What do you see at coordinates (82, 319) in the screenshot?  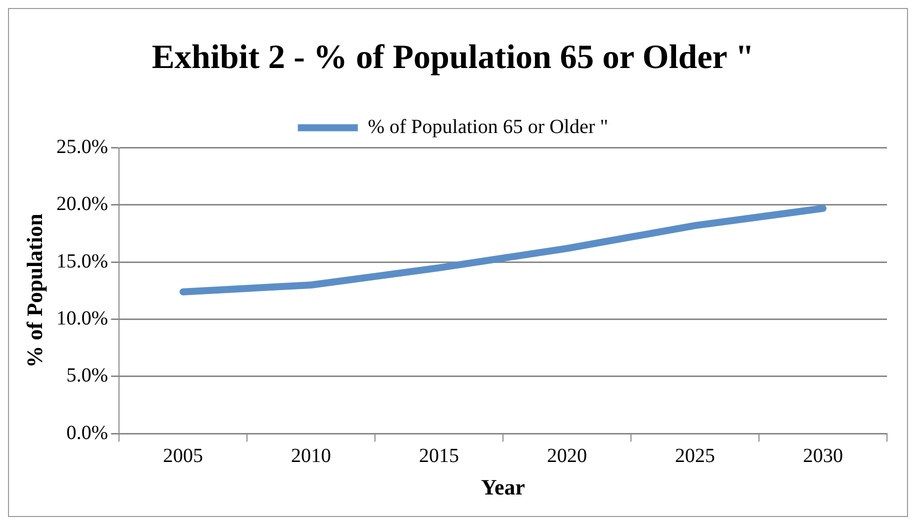 I see `y-tick-label: 10.0%` at bounding box center [82, 319].